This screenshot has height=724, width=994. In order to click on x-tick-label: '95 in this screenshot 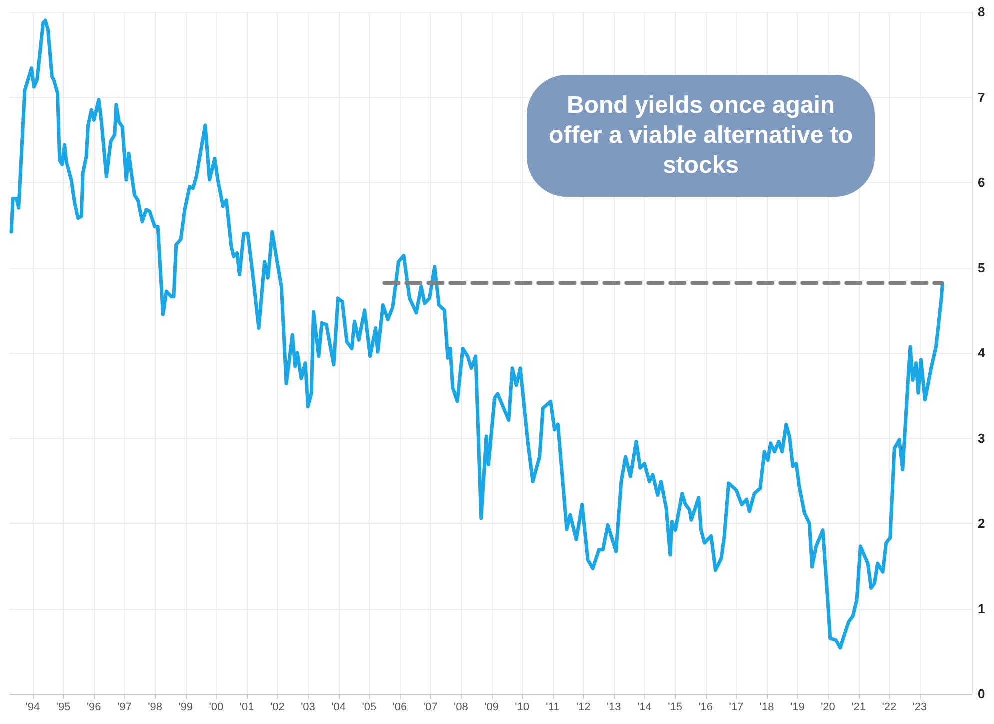, I will do `click(63, 708)`.